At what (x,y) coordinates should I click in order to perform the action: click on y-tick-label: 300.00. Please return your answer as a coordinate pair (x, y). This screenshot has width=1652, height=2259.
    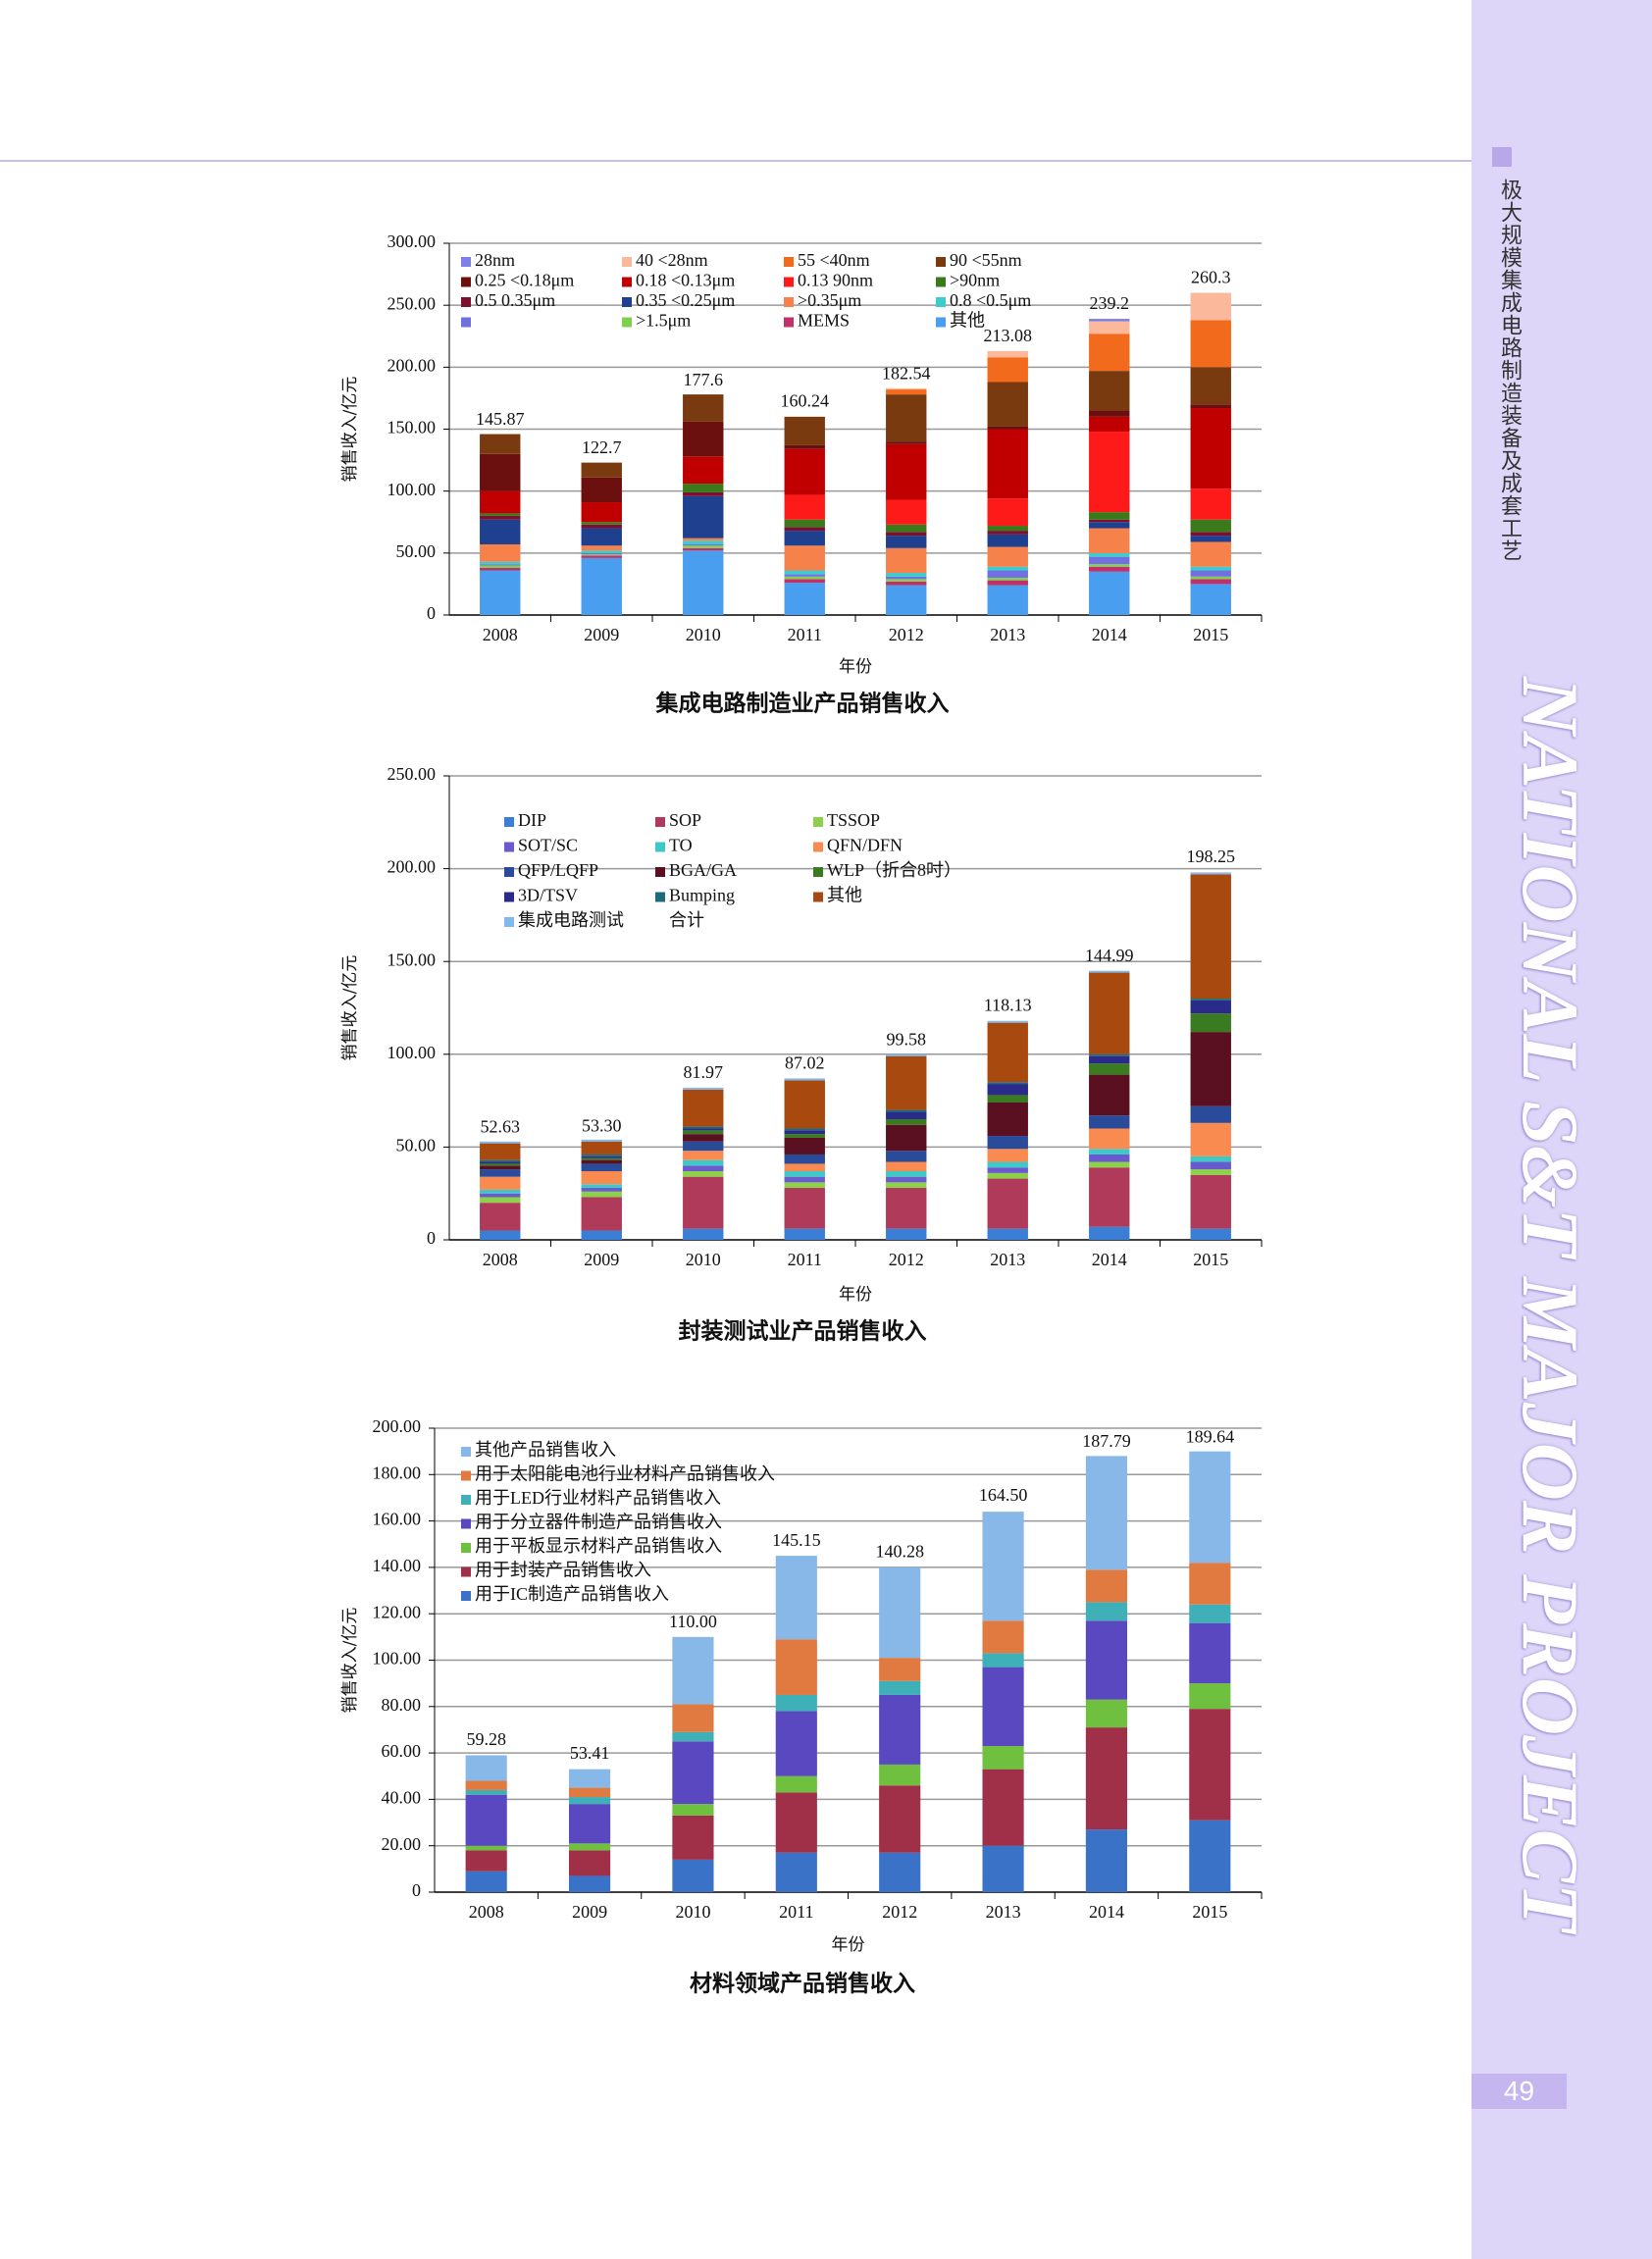
    Looking at the image, I should click on (412, 241).